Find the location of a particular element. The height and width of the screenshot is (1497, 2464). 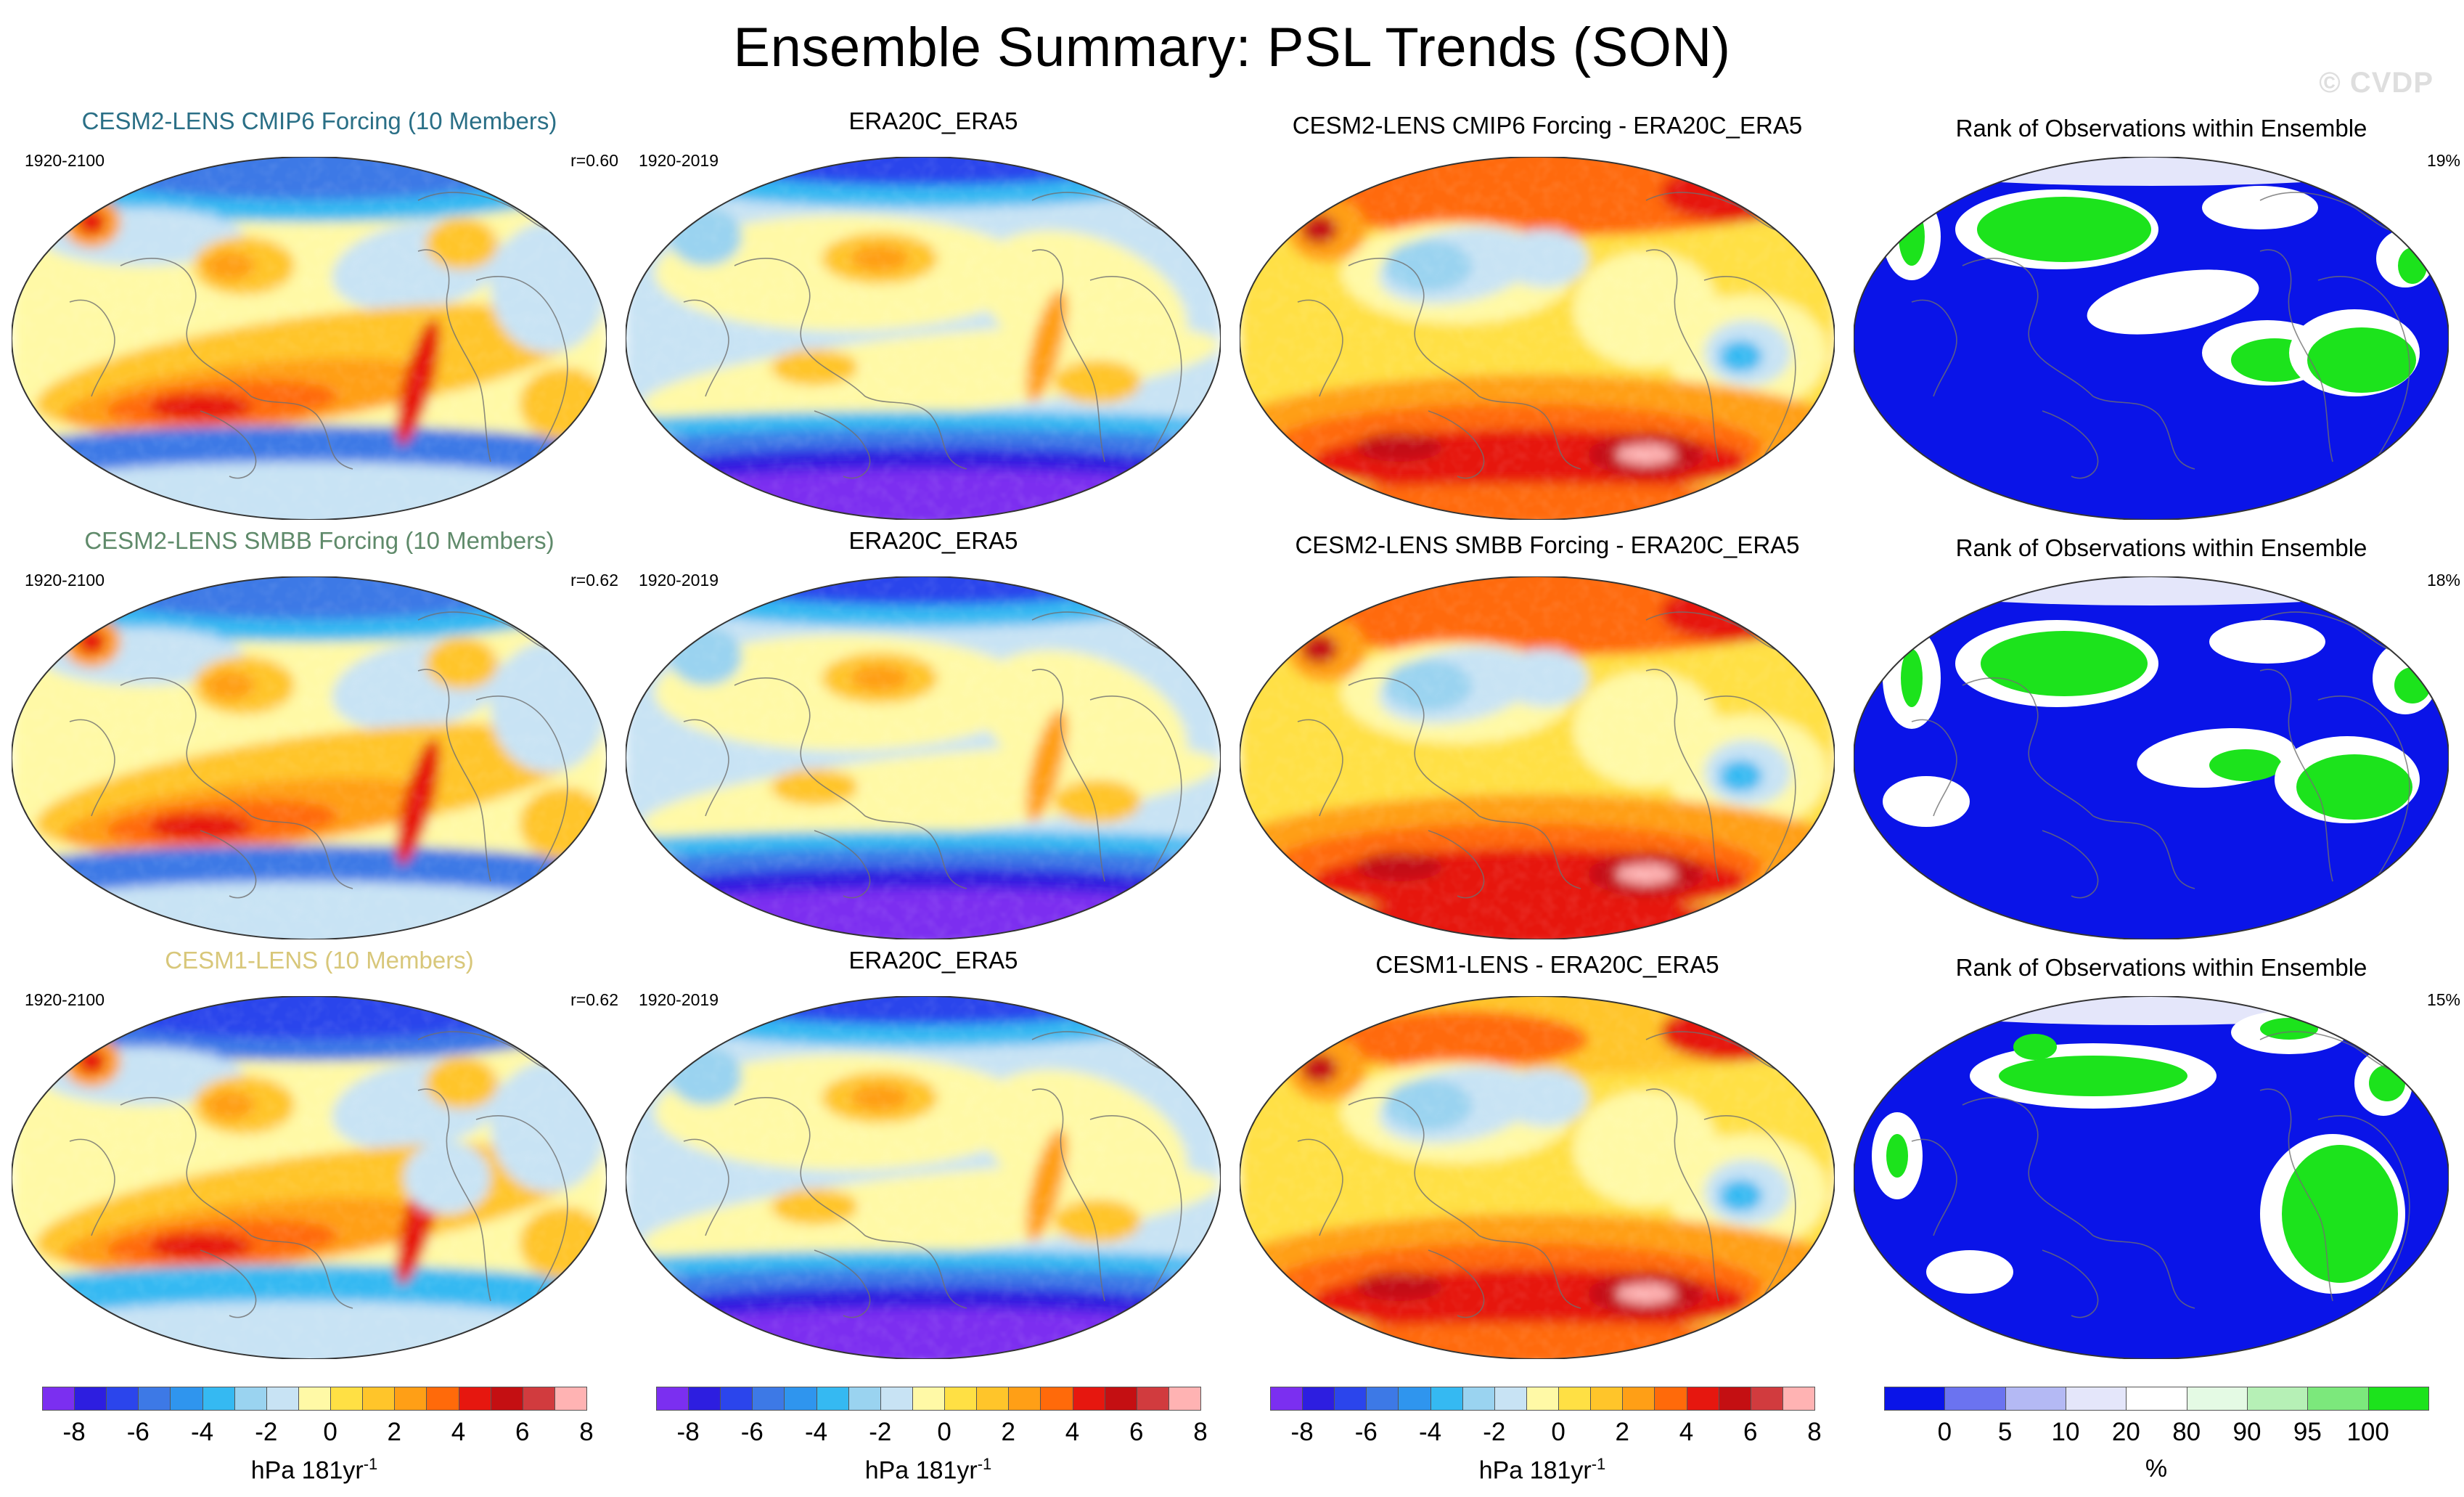

colorbar-unit-label: % is located at coordinates (2156, 1468).